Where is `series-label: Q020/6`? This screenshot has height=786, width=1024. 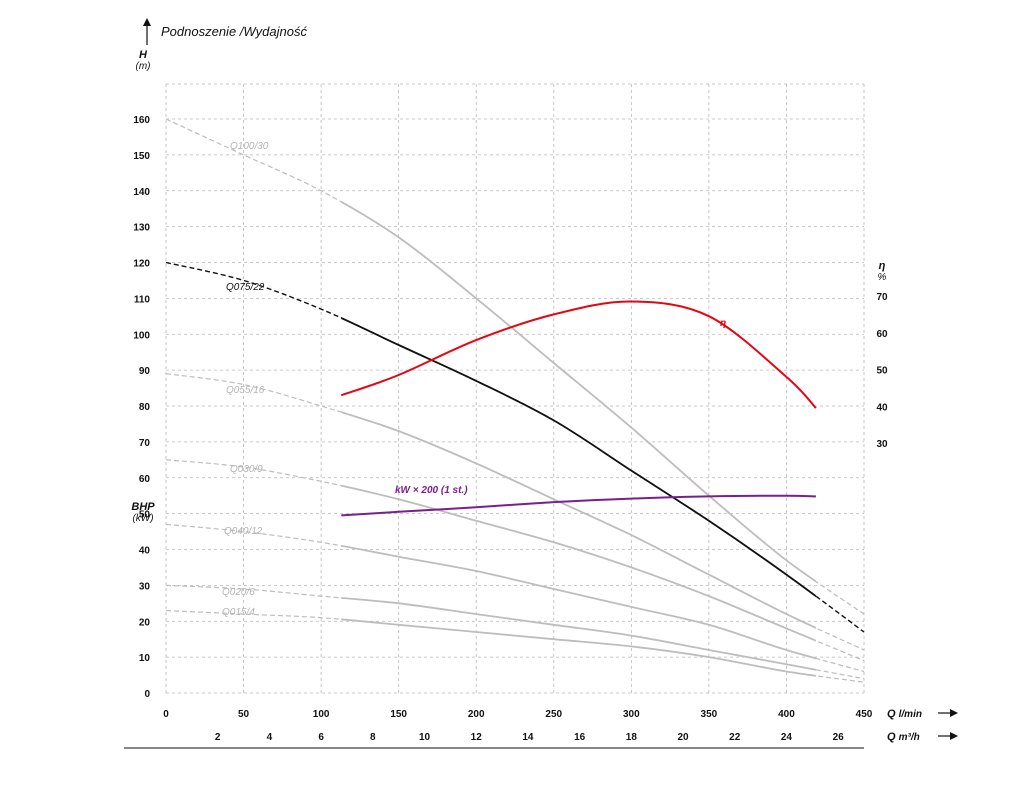
series-label: Q020/6 is located at coordinates (238, 592).